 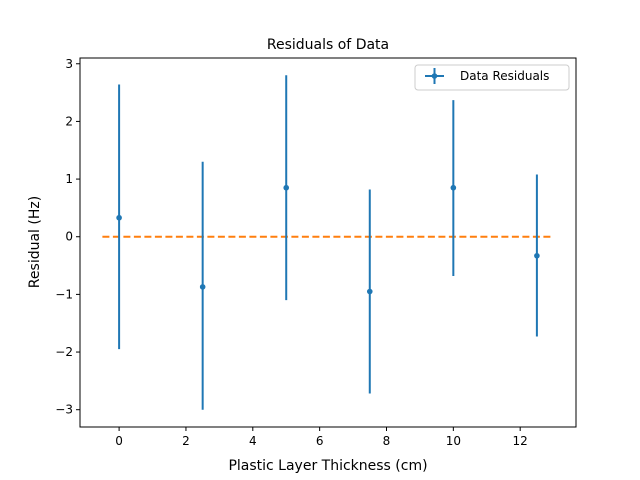 What do you see at coordinates (253, 441) in the screenshot?
I see `x-tick-label: 4` at bounding box center [253, 441].